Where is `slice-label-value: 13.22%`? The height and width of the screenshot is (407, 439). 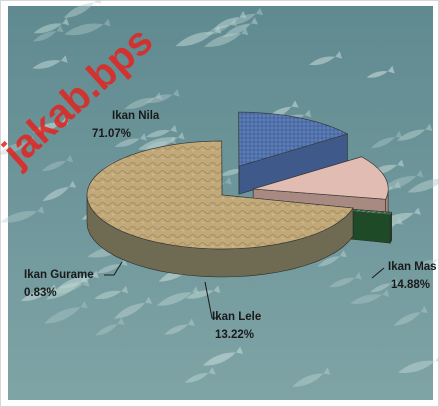 slice-label-value: 13.22% is located at coordinates (234, 335).